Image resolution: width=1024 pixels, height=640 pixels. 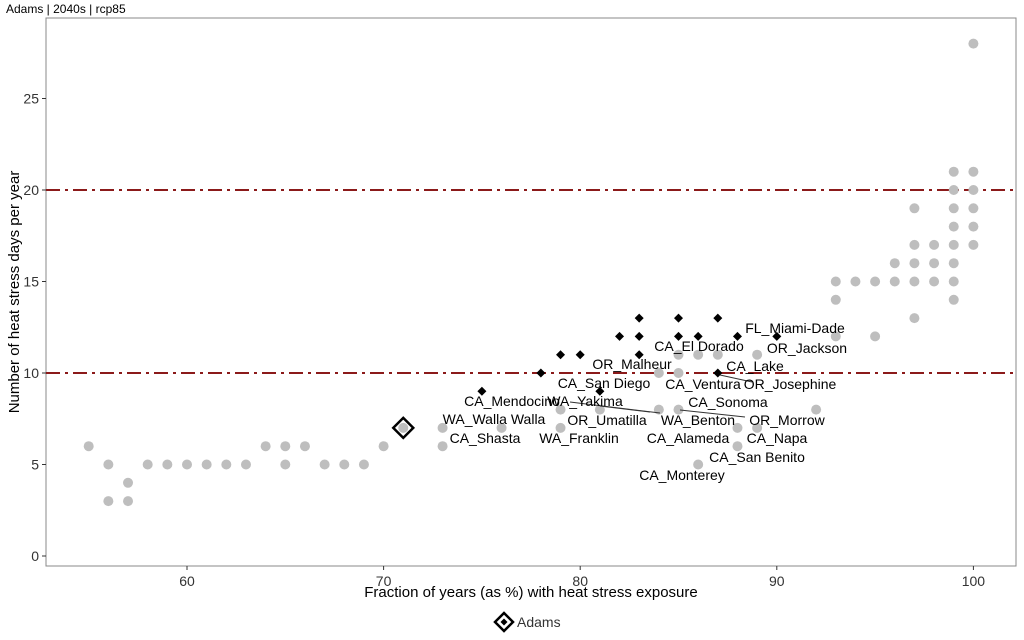 What do you see at coordinates (698, 420) in the screenshot?
I see `point-label: WA_Benton` at bounding box center [698, 420].